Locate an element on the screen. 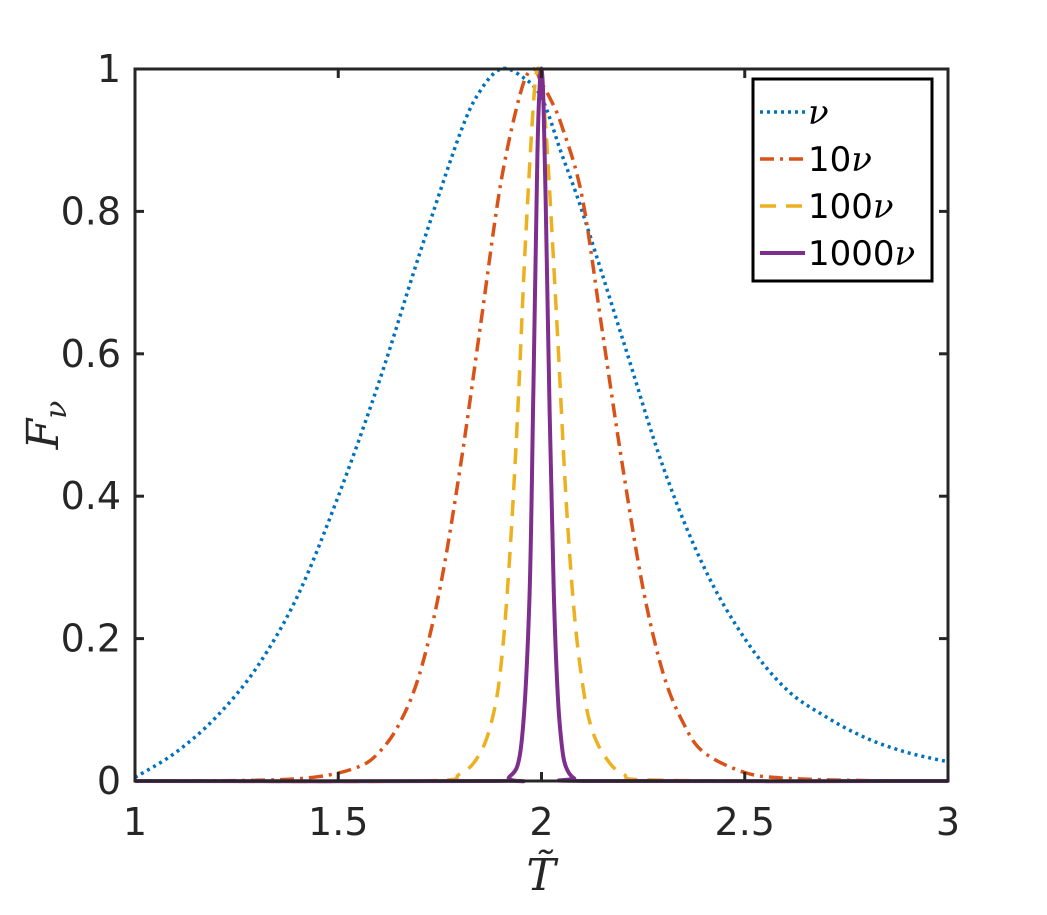  legend-entry: 10ν is located at coordinates (816, 160).